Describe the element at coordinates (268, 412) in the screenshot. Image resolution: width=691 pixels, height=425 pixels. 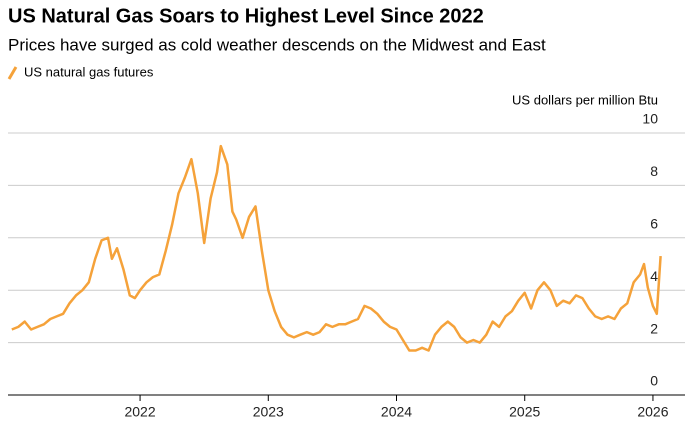
I see `x-tick-label: 2023` at that location.